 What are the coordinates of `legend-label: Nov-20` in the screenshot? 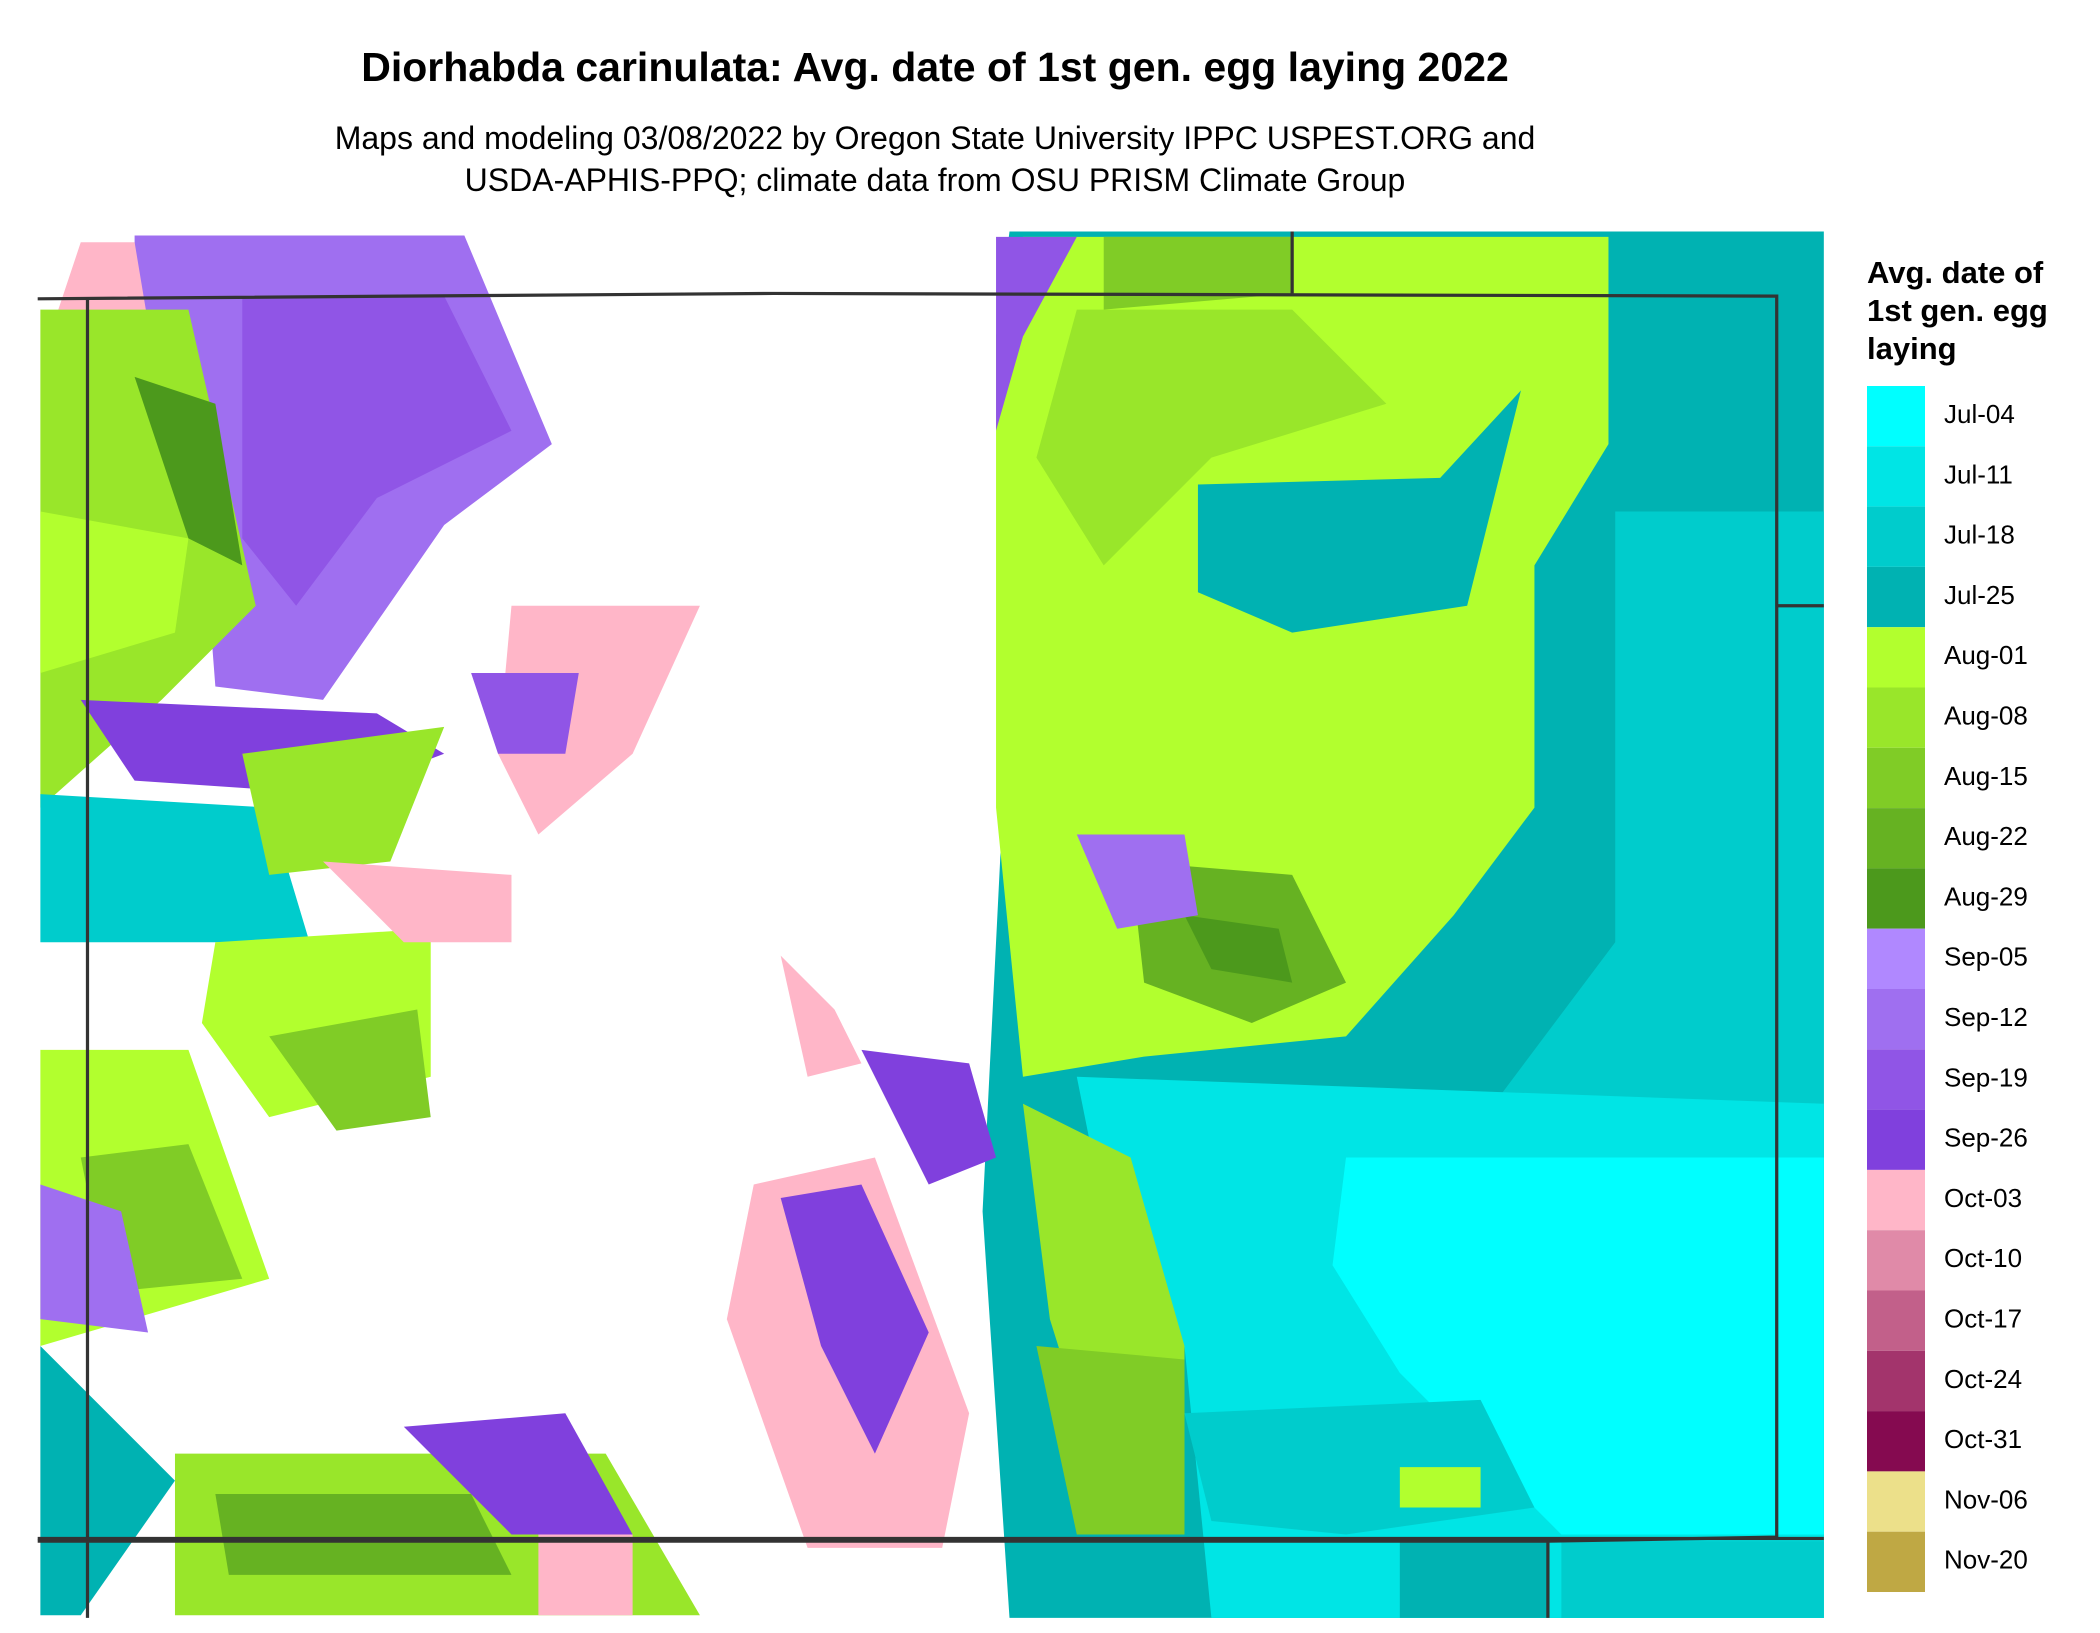 It's located at (1986, 1560).